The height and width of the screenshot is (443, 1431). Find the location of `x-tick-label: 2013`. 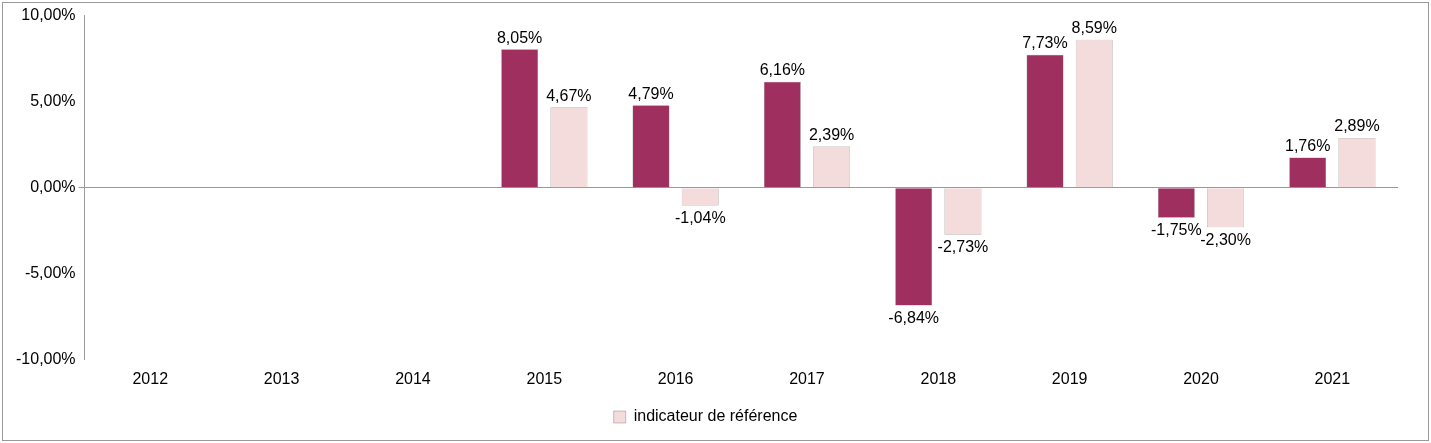

x-tick-label: 2013 is located at coordinates (281, 378).